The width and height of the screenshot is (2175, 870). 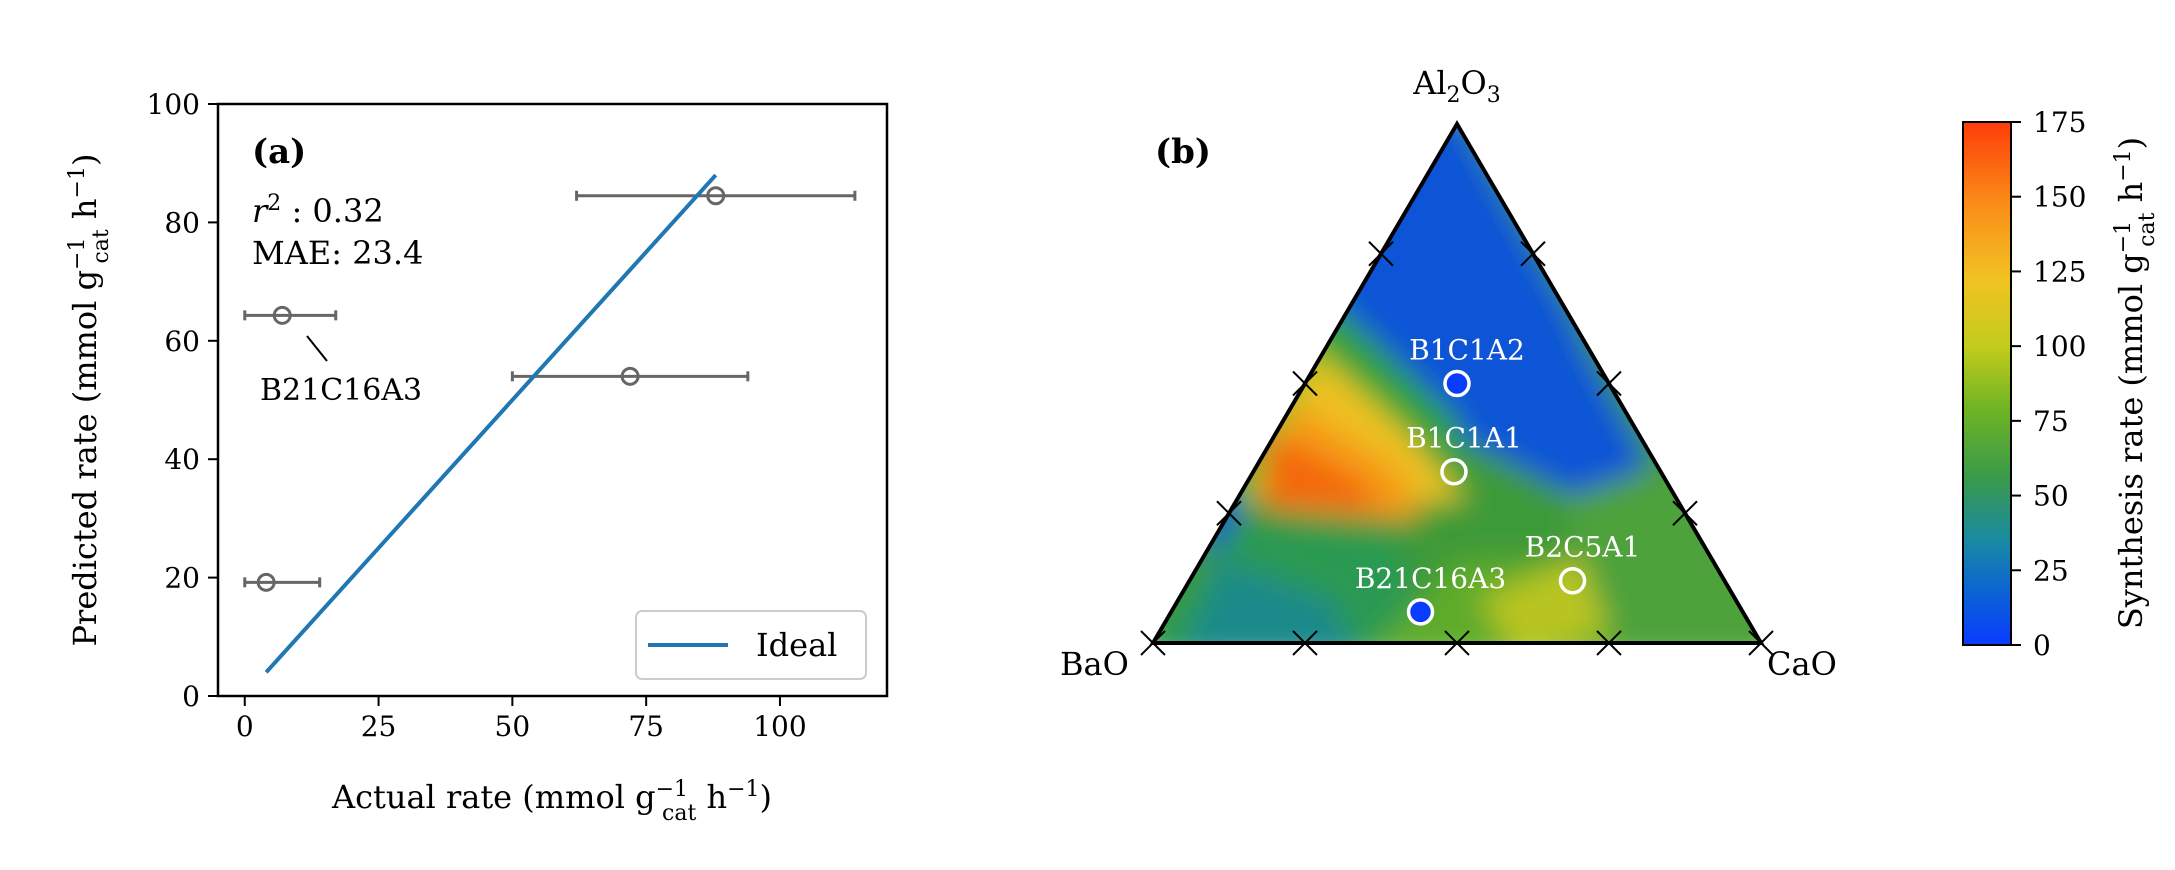 I want to click on y-tick-label: 100, so click(x=173, y=104).